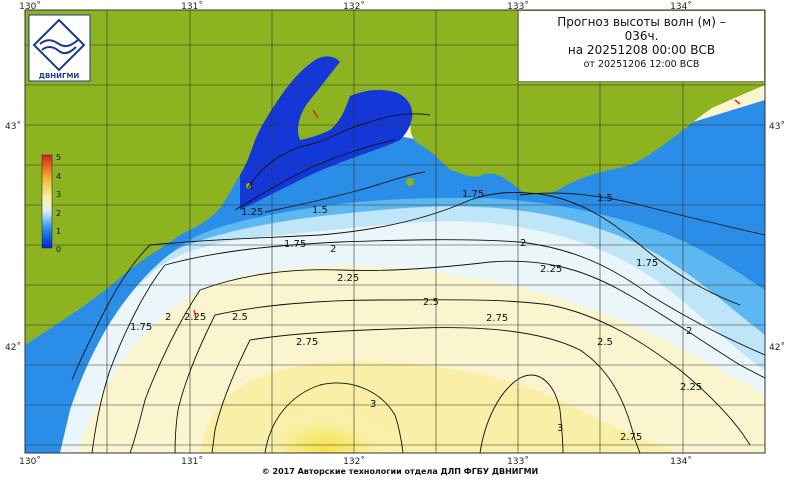 This screenshot has height=480, width=800. Describe the element at coordinates (59, 48) in the screenshot. I see `dvnigmi-logo: ДВНИГМИ` at that location.